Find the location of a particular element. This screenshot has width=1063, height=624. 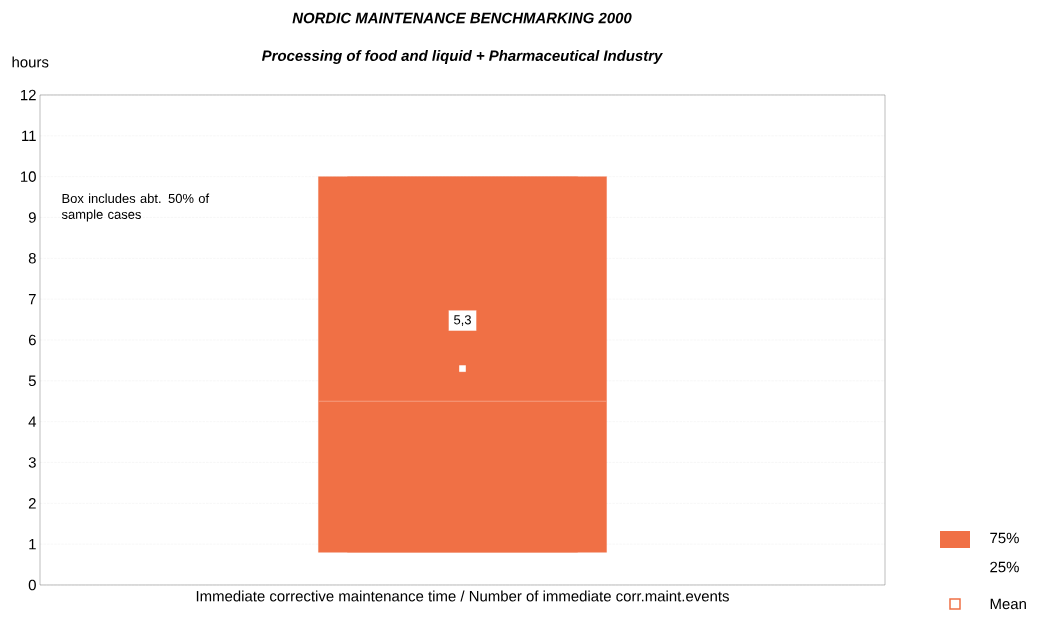

x-tick-label: Immediate corrective maintenance time / Number of immediate corr.maint.events is located at coordinates (462, 596).